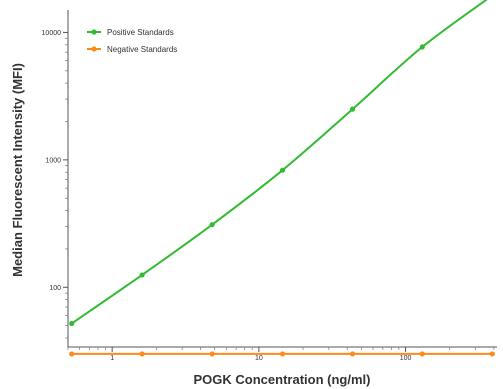 Image resolution: width=503 pixels, height=389 pixels. What do you see at coordinates (53, 160) in the screenshot?
I see `y-tick-label: 1000` at bounding box center [53, 160].